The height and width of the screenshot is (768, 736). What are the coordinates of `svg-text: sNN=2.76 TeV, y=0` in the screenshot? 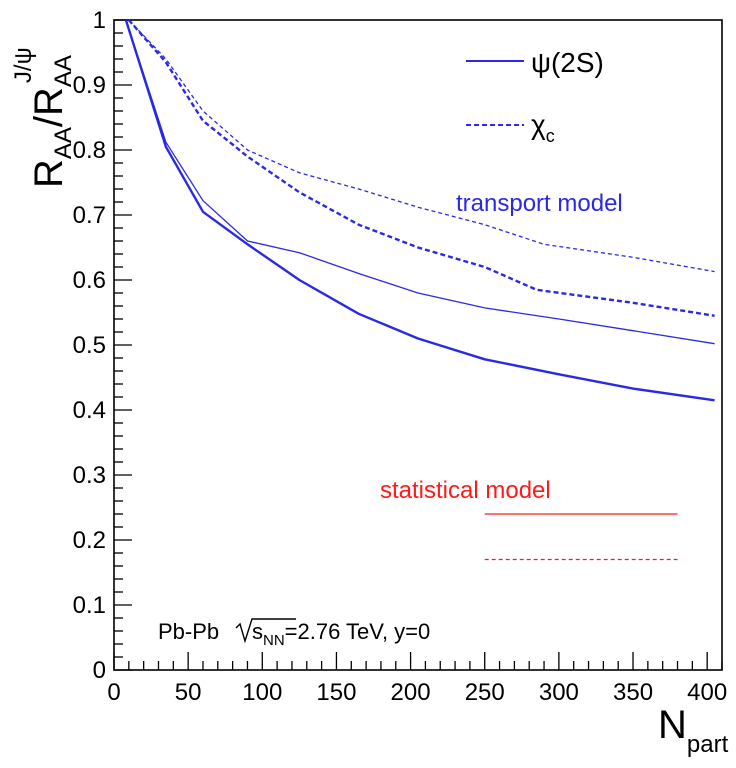 It's located at (341, 634).